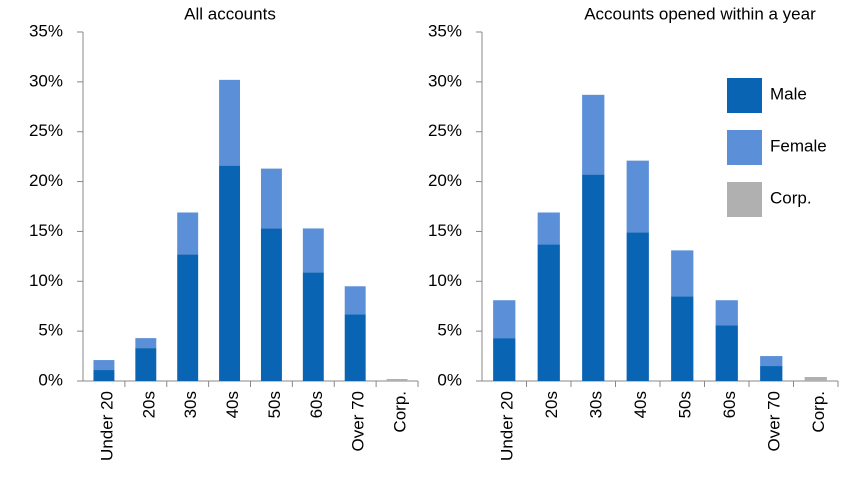  Describe the element at coordinates (791, 197) in the screenshot. I see `legend-label: Corp.` at that location.